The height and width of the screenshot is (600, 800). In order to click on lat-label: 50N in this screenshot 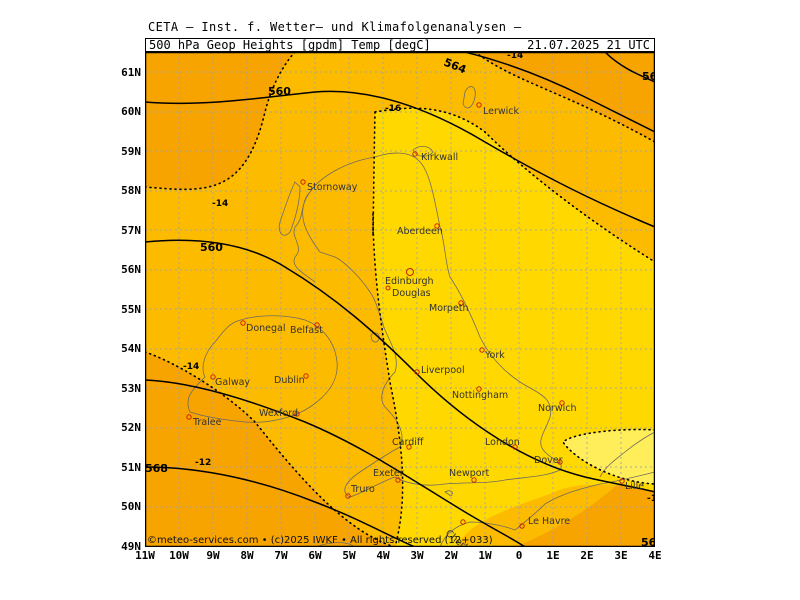, I will do `click(131, 506)`.